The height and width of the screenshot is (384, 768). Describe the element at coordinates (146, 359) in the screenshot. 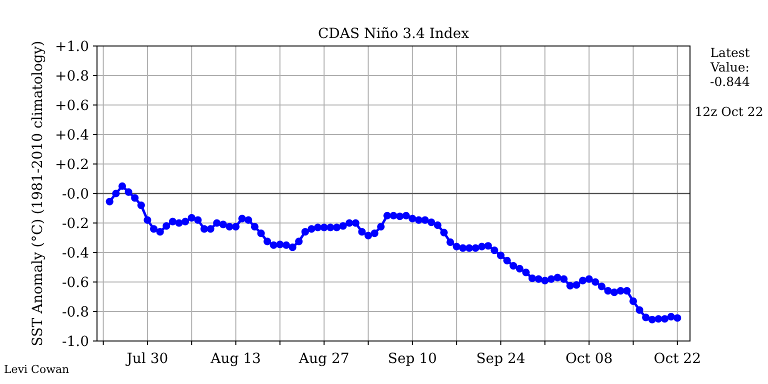

I see `x-tick-label: Jul 30` at that location.